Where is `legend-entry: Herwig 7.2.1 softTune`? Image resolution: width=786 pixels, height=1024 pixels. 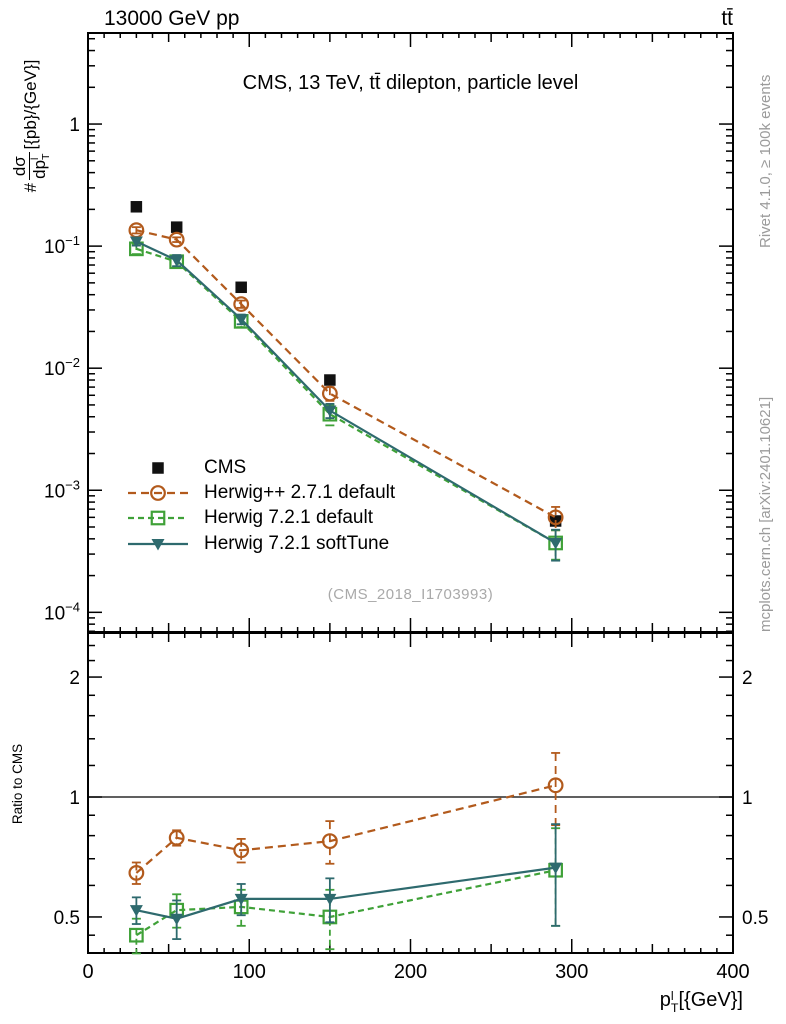 legend-entry: Herwig 7.2.1 softTune is located at coordinates (260, 543).